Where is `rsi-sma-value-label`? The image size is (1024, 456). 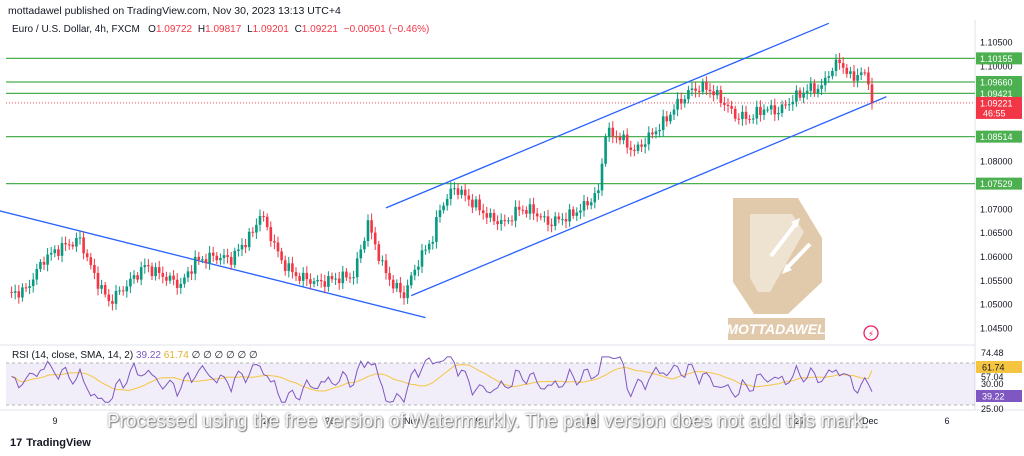
rsi-sma-value-label is located at coordinates (999, 367).